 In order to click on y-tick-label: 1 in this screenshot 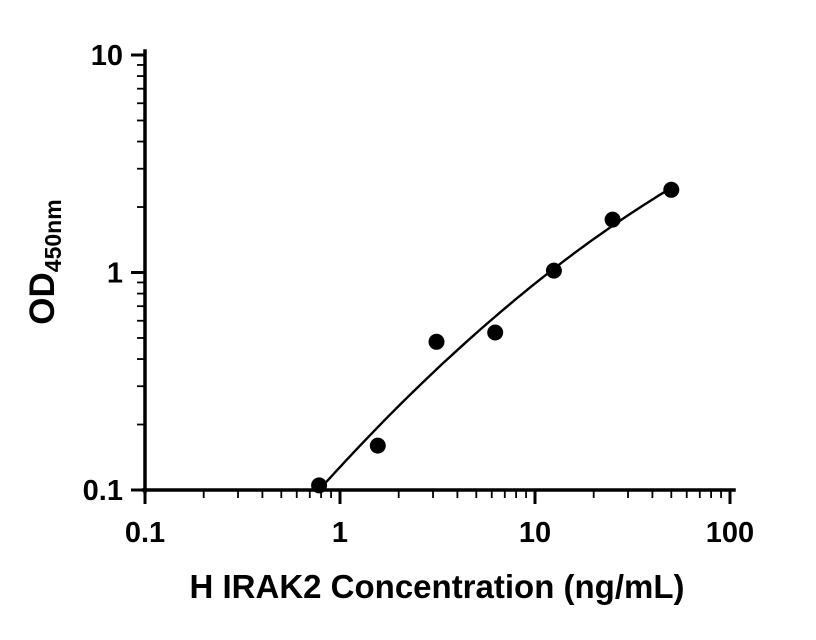, I will do `click(115, 274)`.